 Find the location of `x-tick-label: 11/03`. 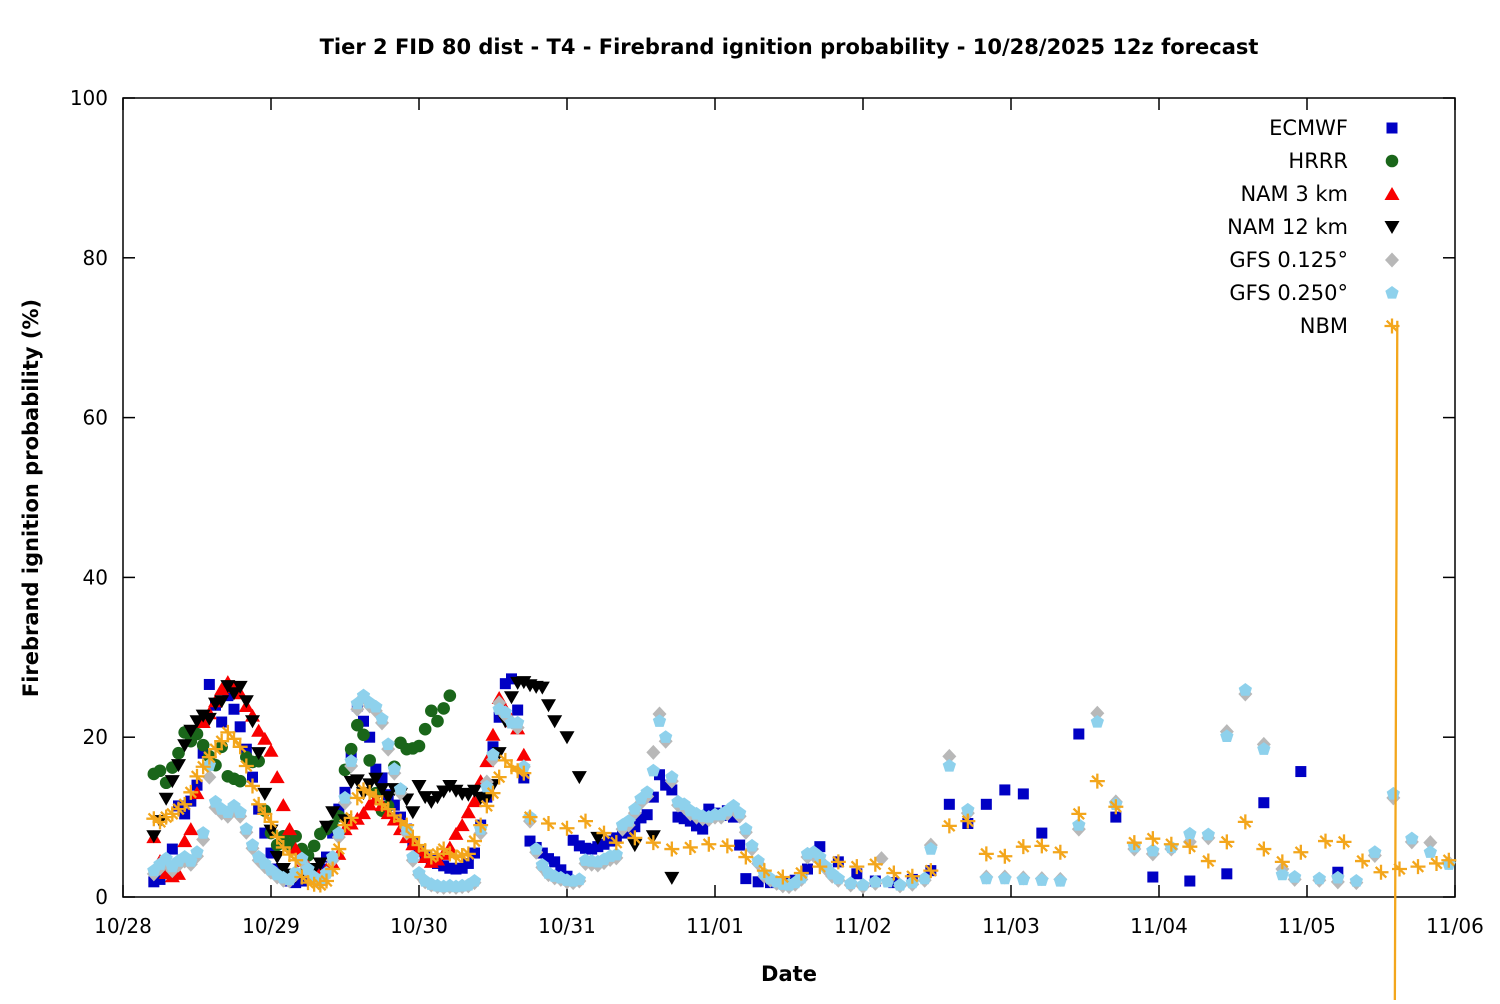

x-tick-label: 11/03 is located at coordinates (1011, 926).